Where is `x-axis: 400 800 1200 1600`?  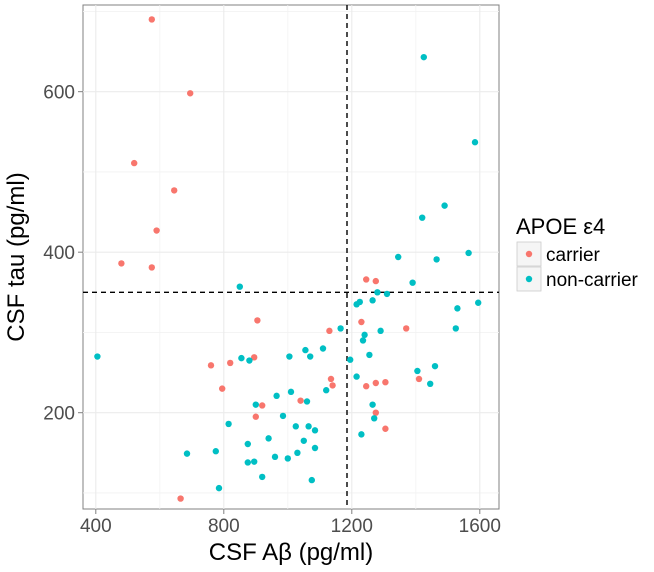
x-axis: 400 800 1200 1600 is located at coordinates (290, 523).